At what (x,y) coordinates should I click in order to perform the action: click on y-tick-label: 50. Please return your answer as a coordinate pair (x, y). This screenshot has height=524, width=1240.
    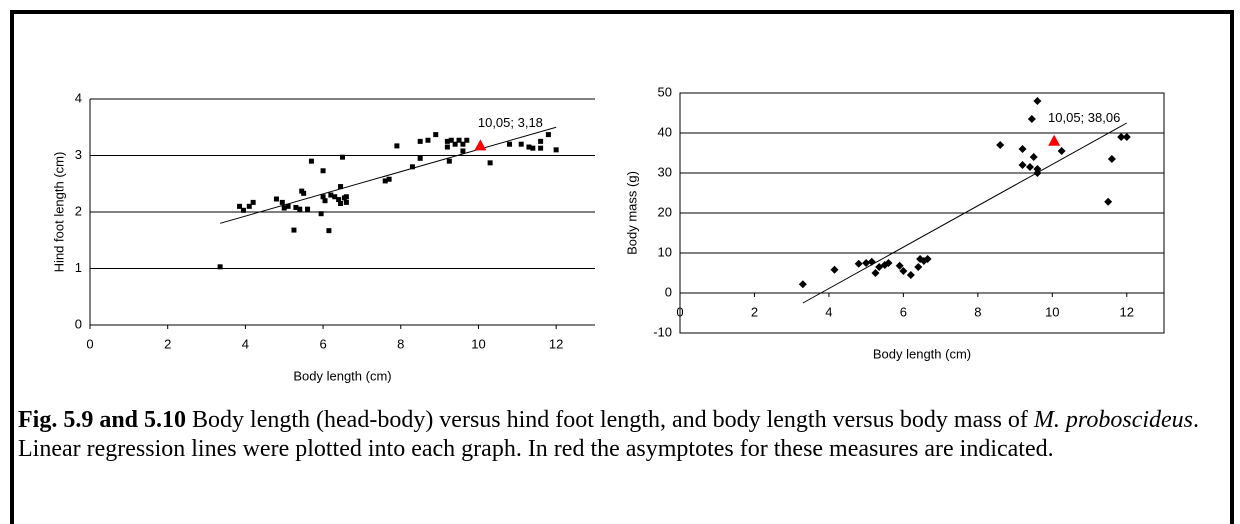
    Looking at the image, I should click on (665, 91).